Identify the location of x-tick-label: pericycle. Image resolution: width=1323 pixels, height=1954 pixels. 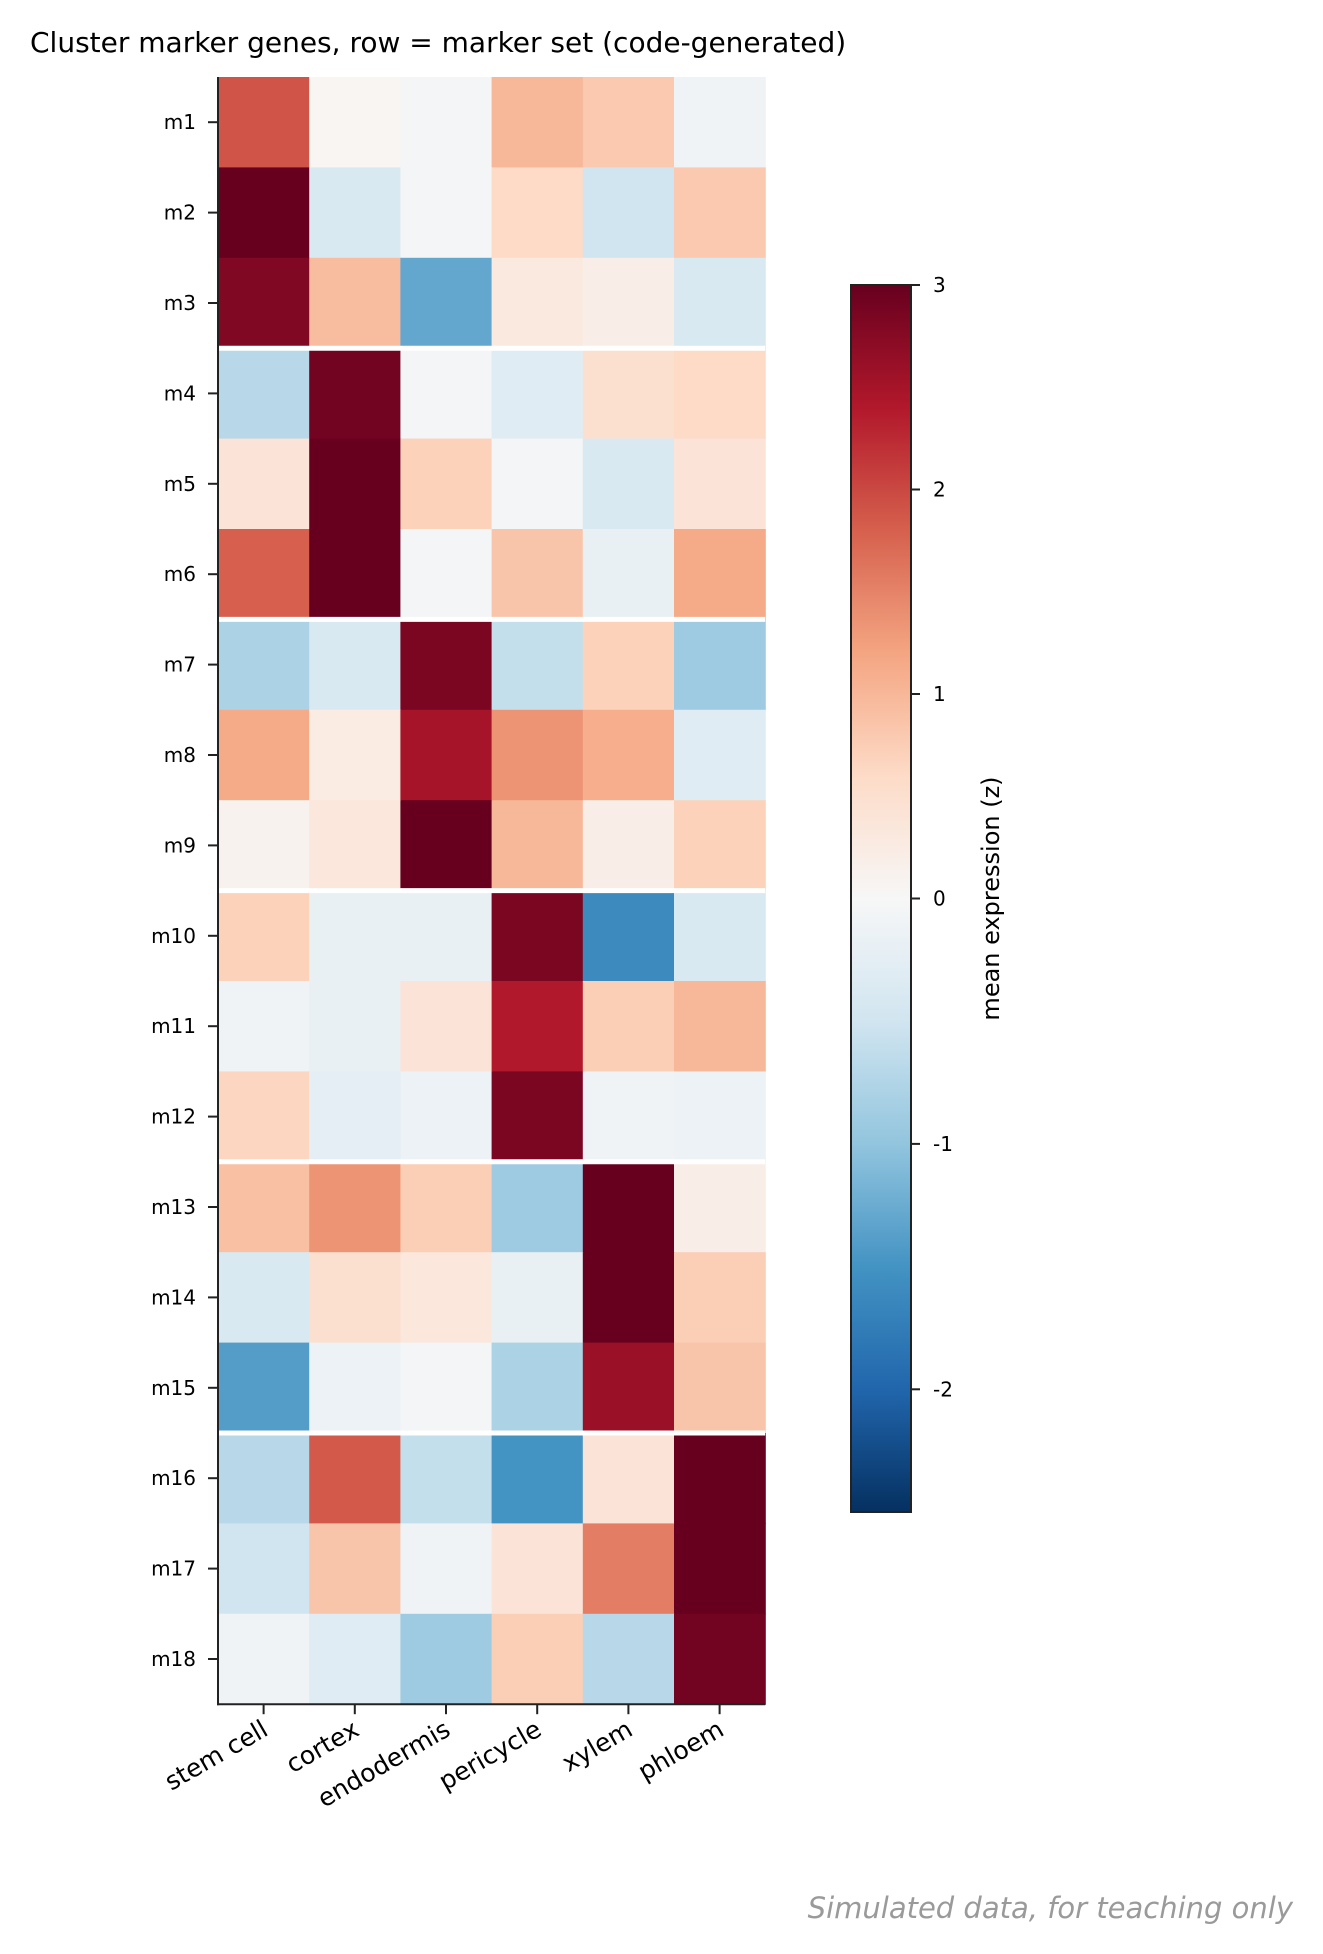
(490, 1755).